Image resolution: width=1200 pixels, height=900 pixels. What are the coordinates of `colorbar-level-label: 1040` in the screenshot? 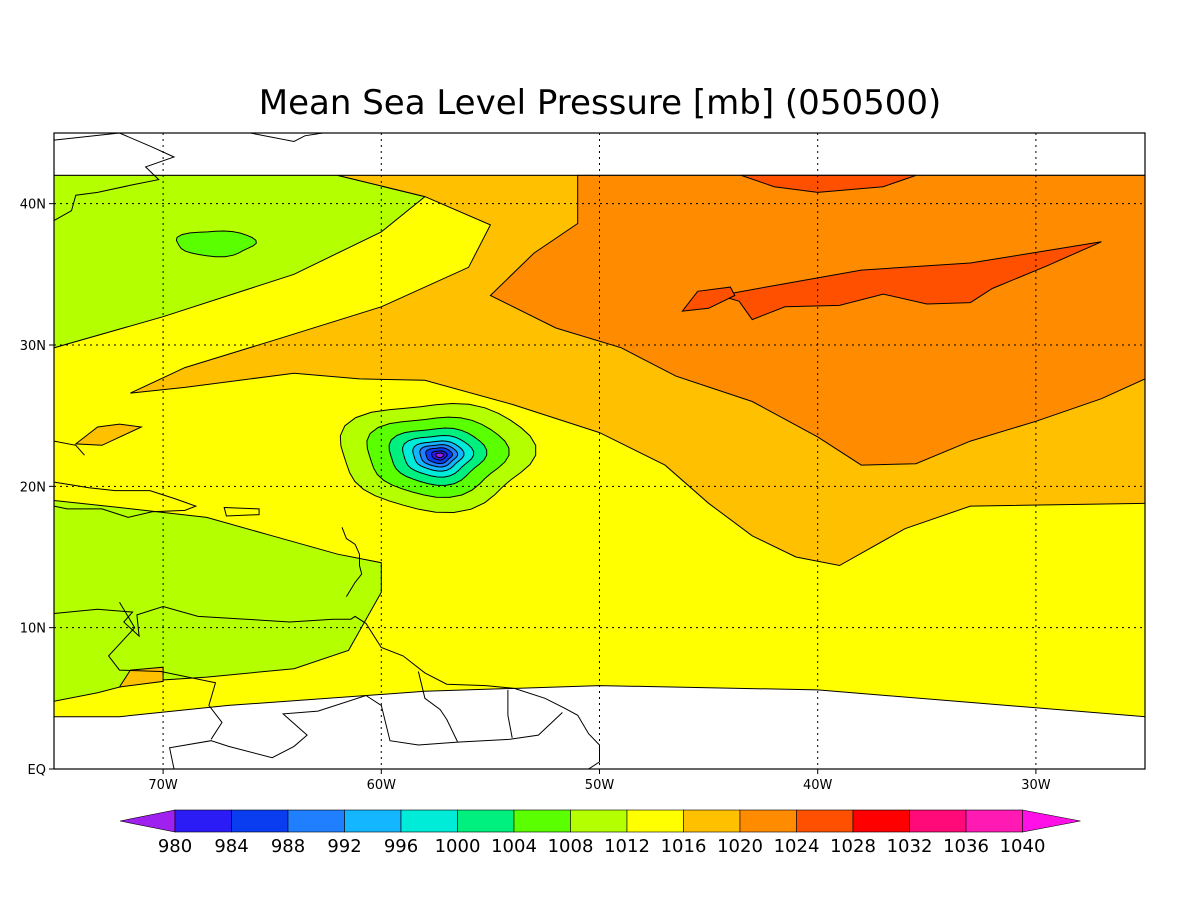 It's located at (1023, 846).